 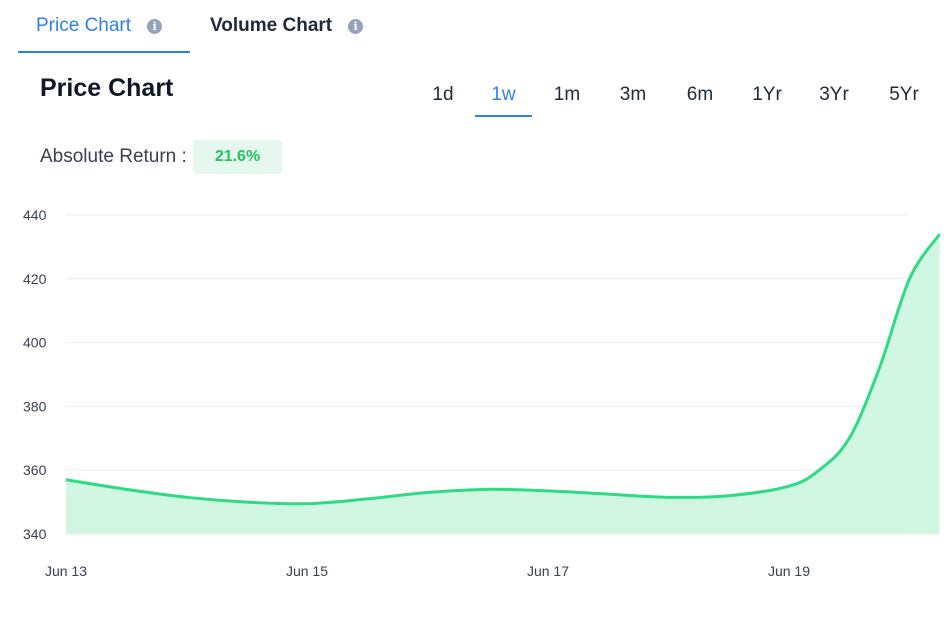 What do you see at coordinates (307, 571) in the screenshot?
I see `x-tick-label: Jun 15` at bounding box center [307, 571].